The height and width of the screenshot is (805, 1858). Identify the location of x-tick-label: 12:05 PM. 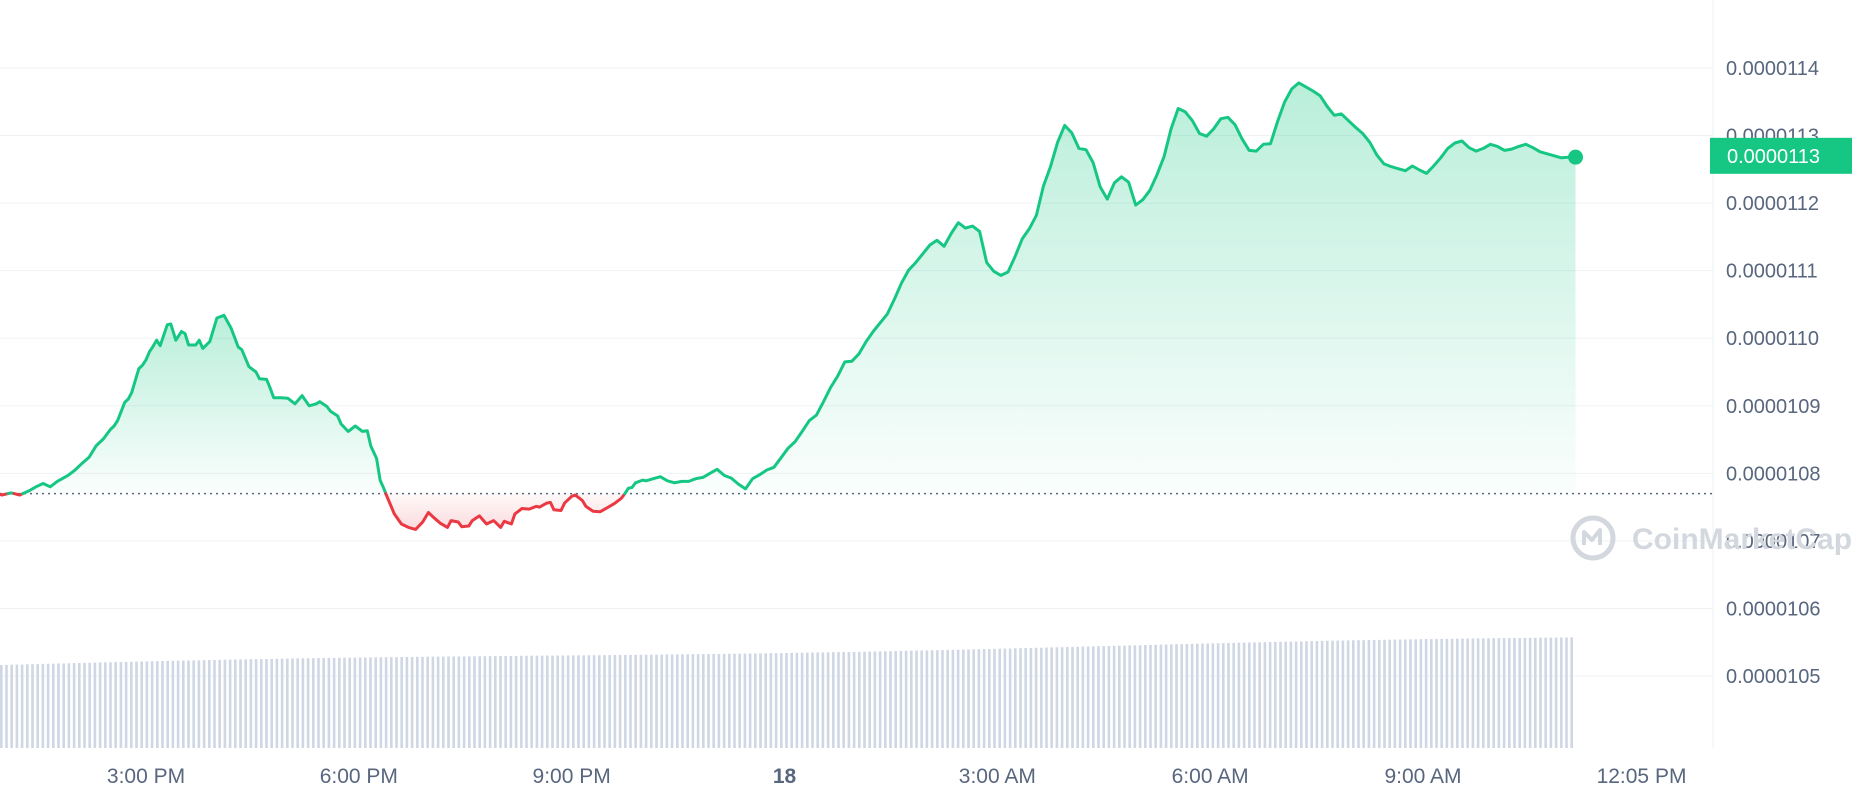
(1642, 776).